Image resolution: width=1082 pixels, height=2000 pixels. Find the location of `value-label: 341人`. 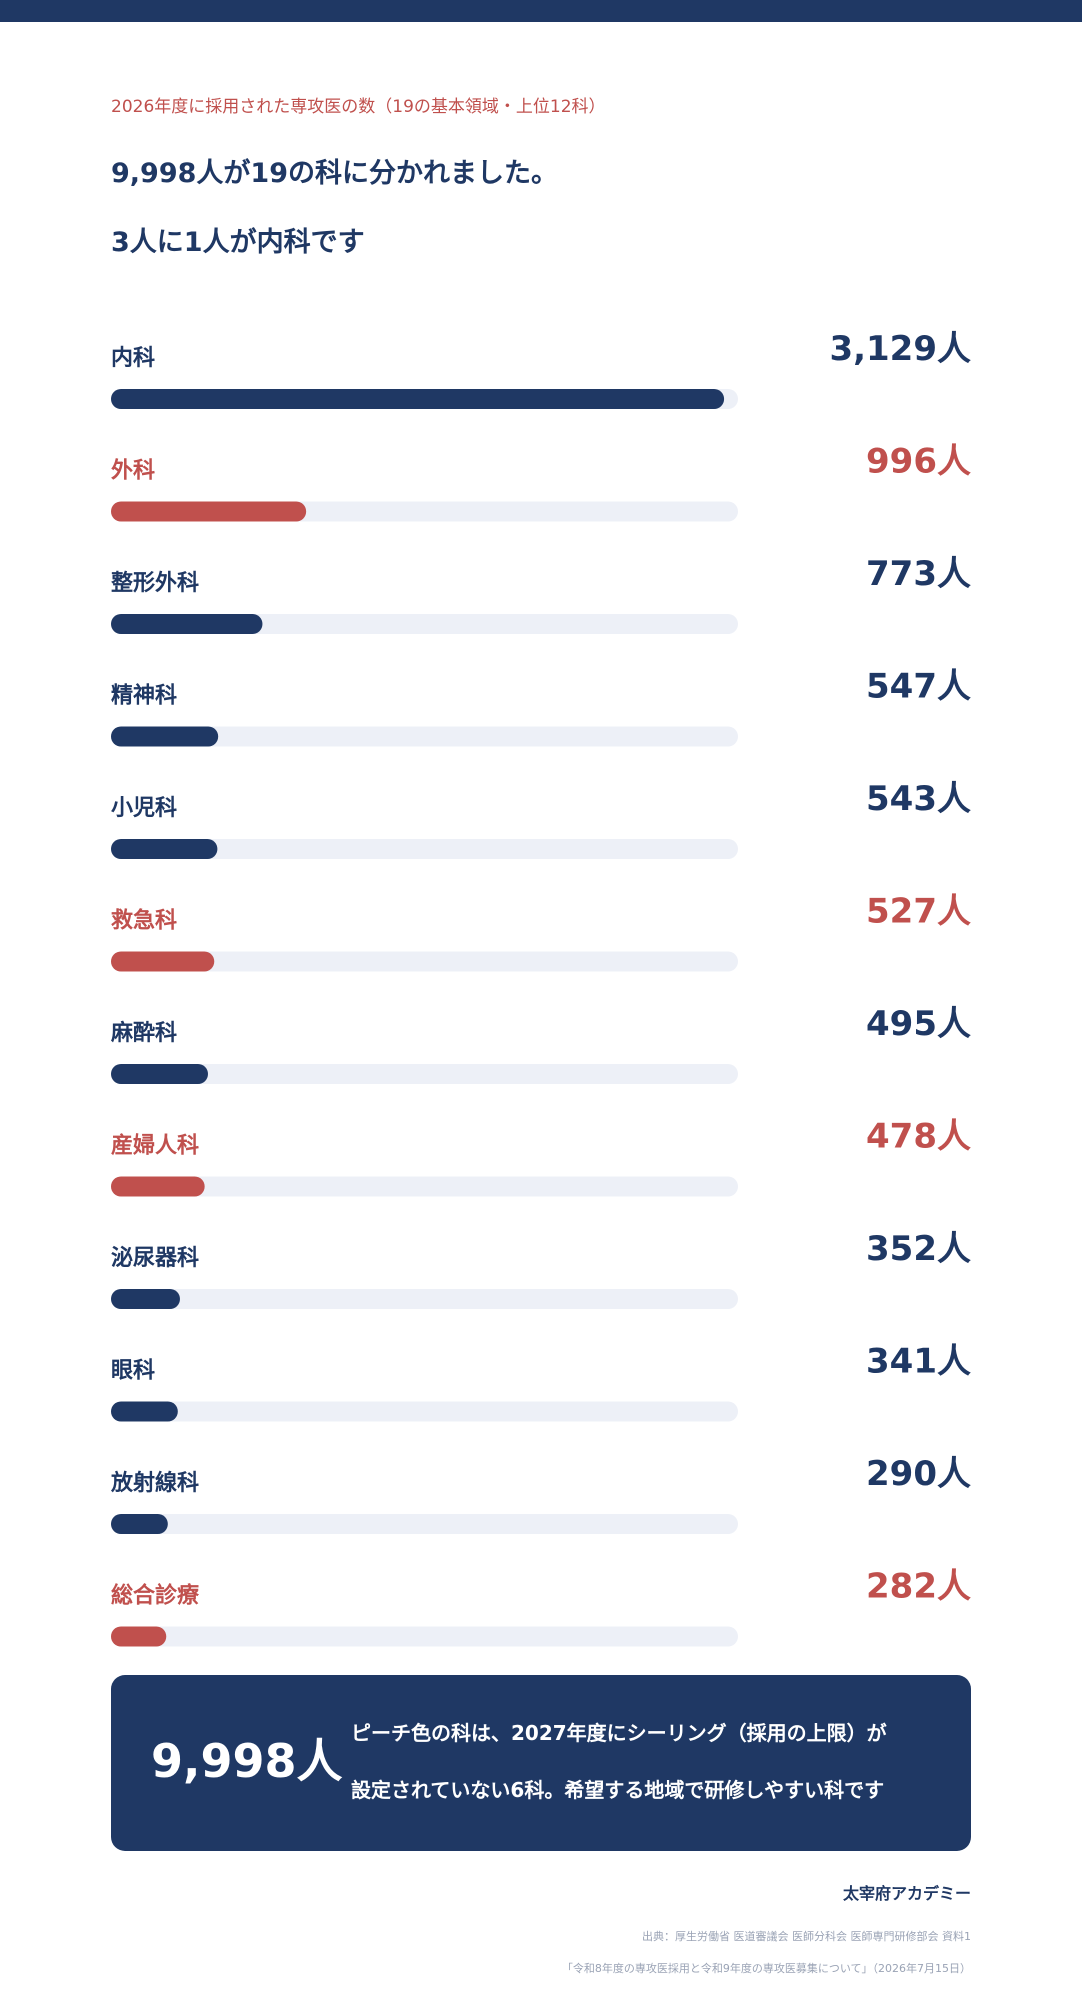

value-label: 341人 is located at coordinates (918, 1362).